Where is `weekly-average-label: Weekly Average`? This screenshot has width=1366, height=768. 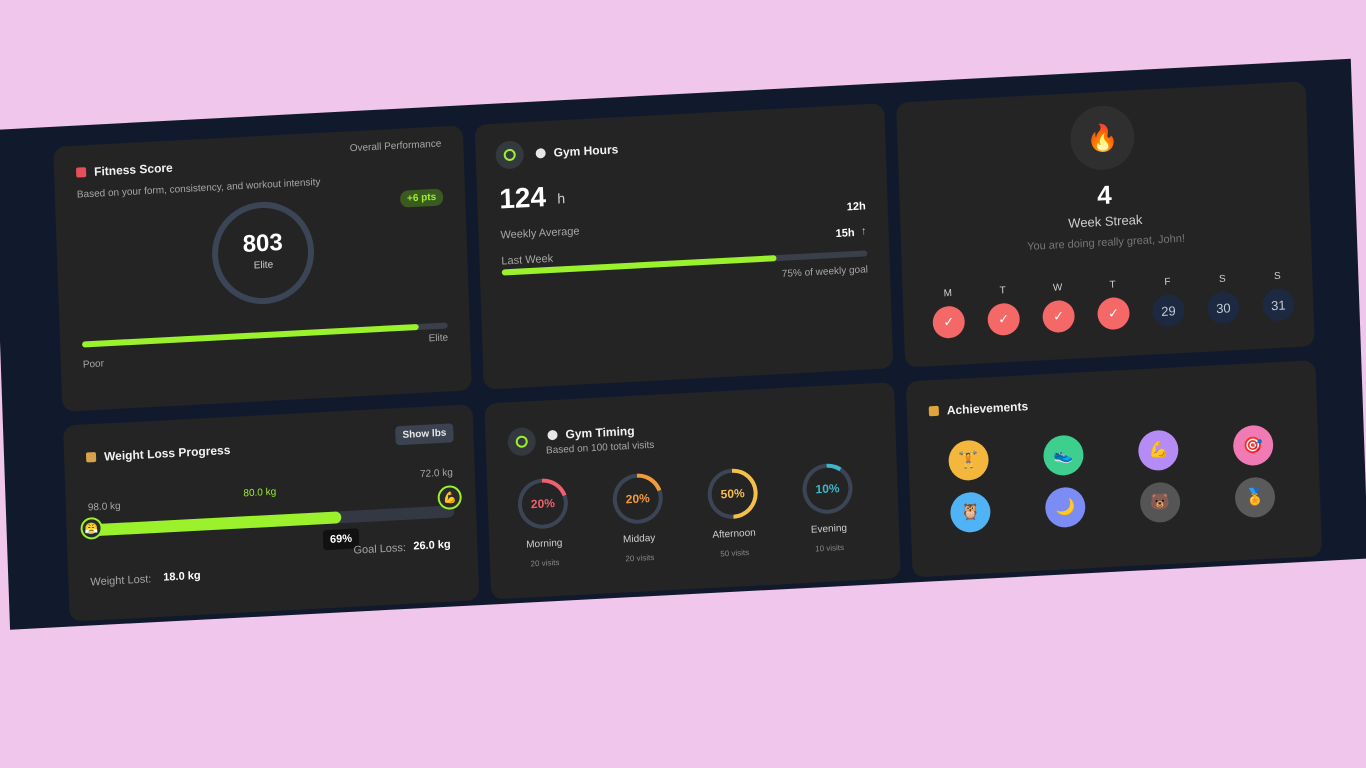
weekly-average-label: Weekly Average is located at coordinates (540, 233).